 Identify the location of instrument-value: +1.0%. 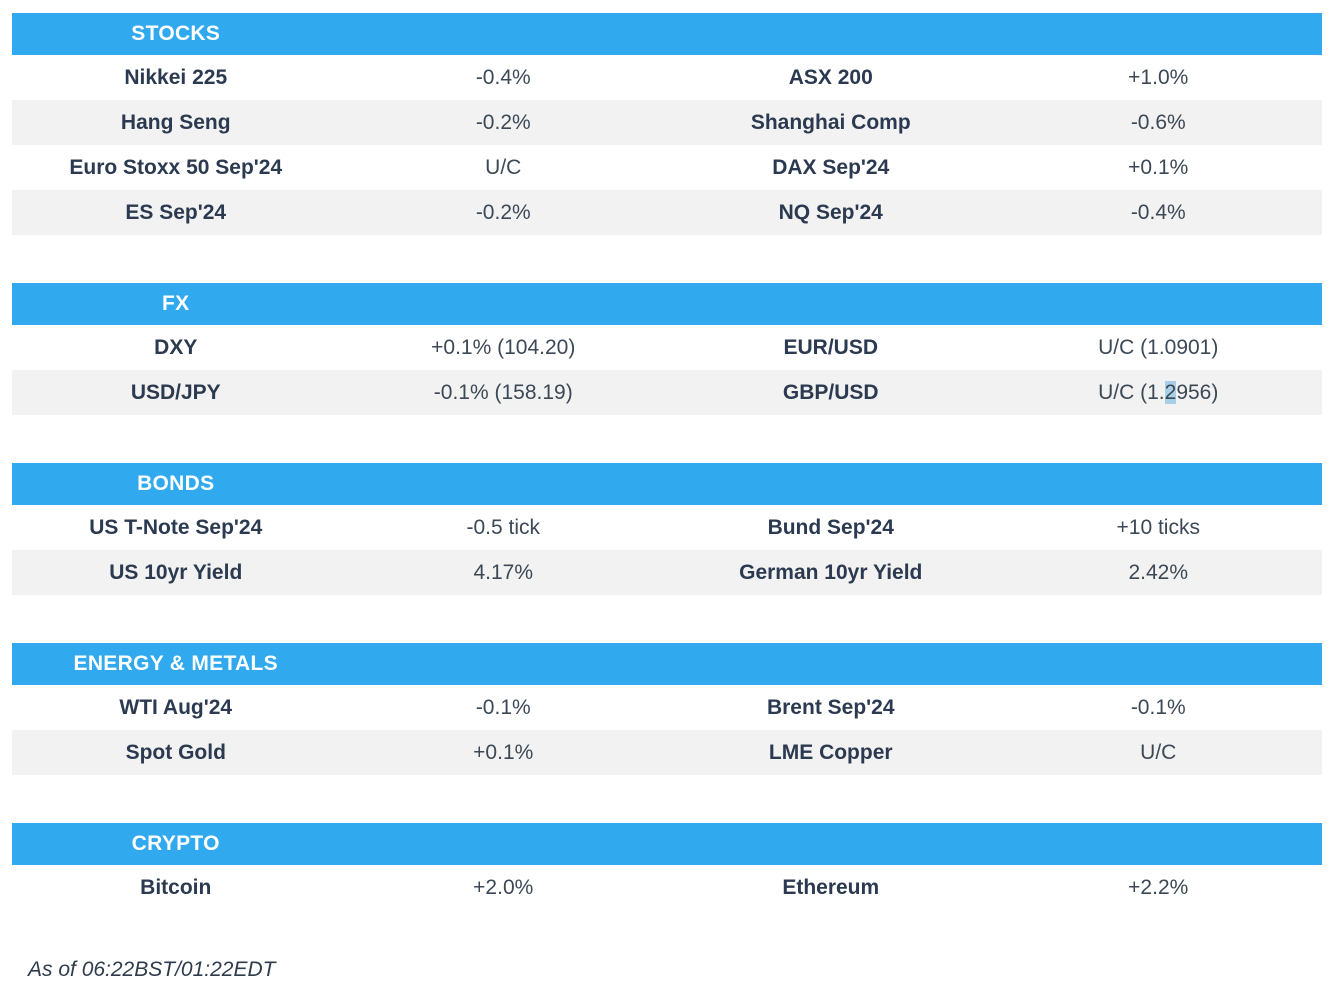
(1158, 77).